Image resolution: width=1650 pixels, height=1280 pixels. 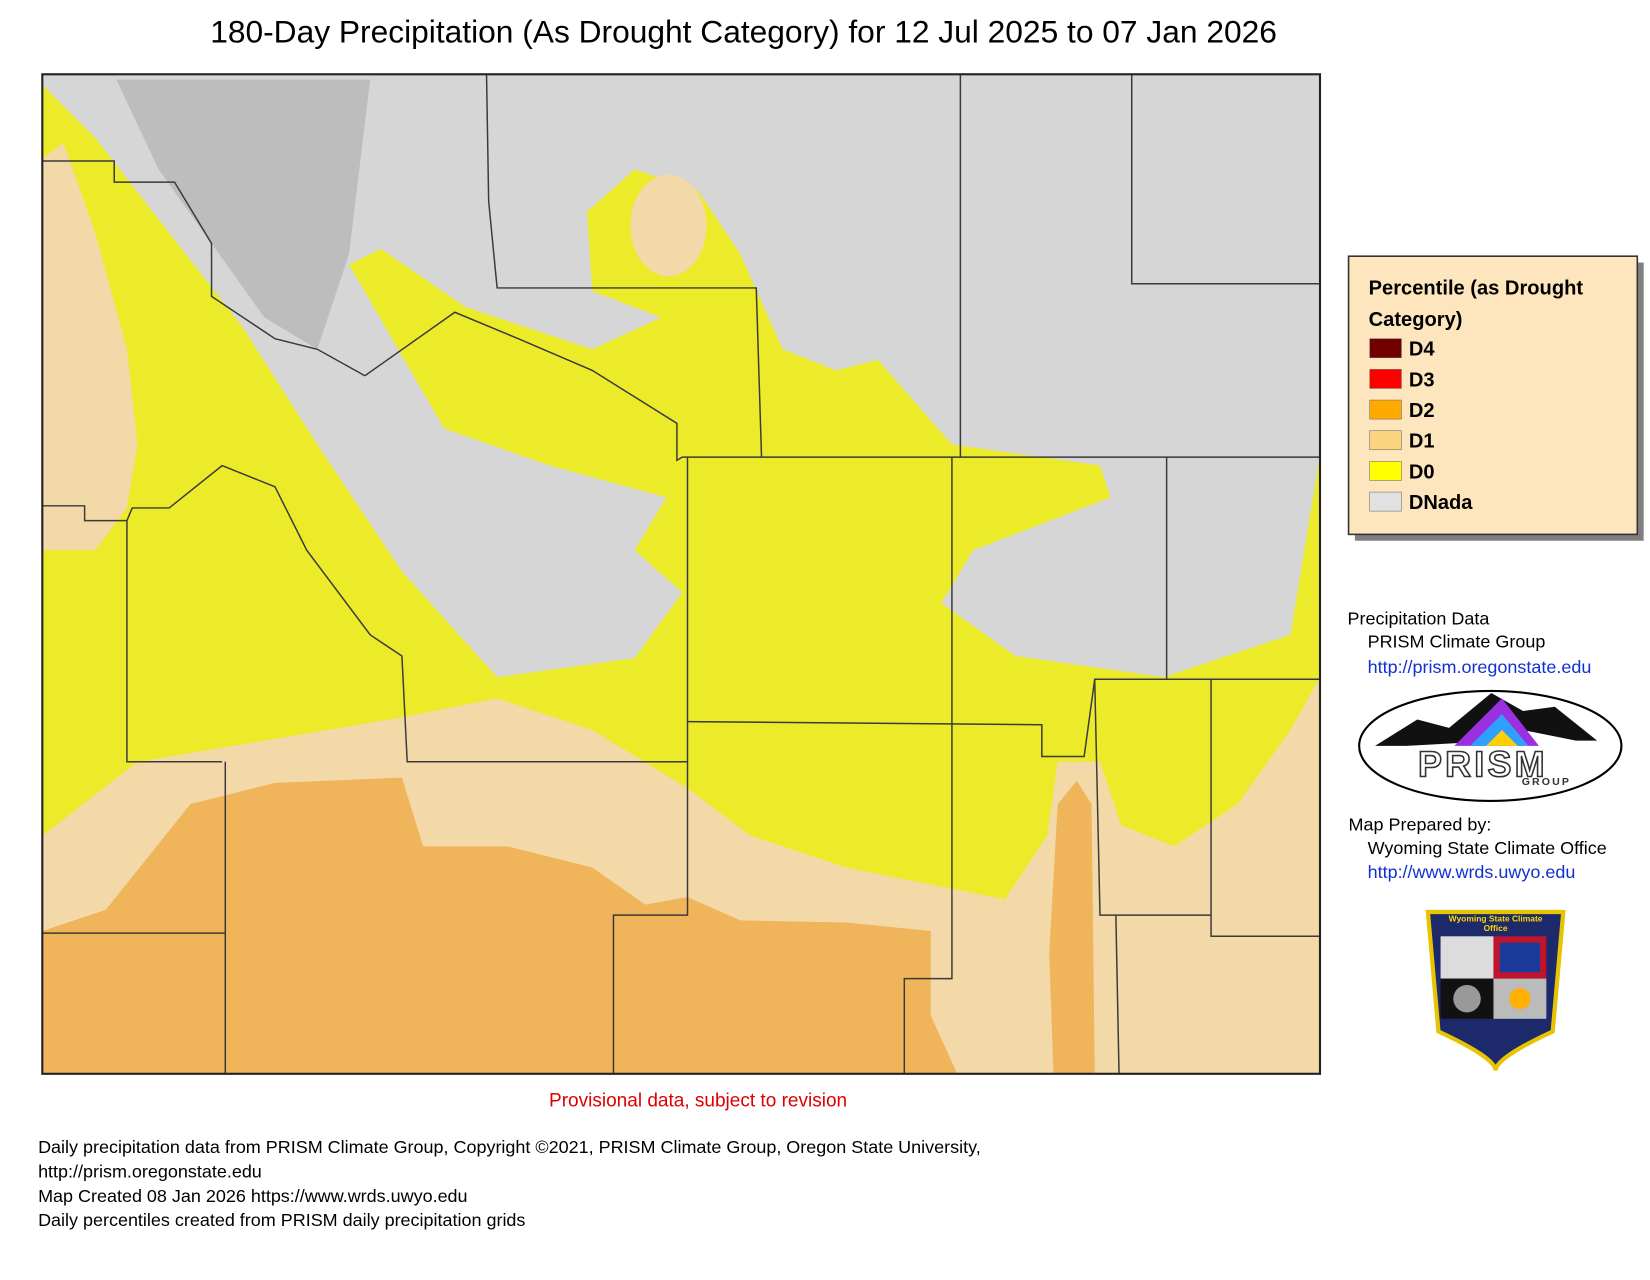 I want to click on shield-text: Wyoming State Climate Office, so click(x=1495, y=924).